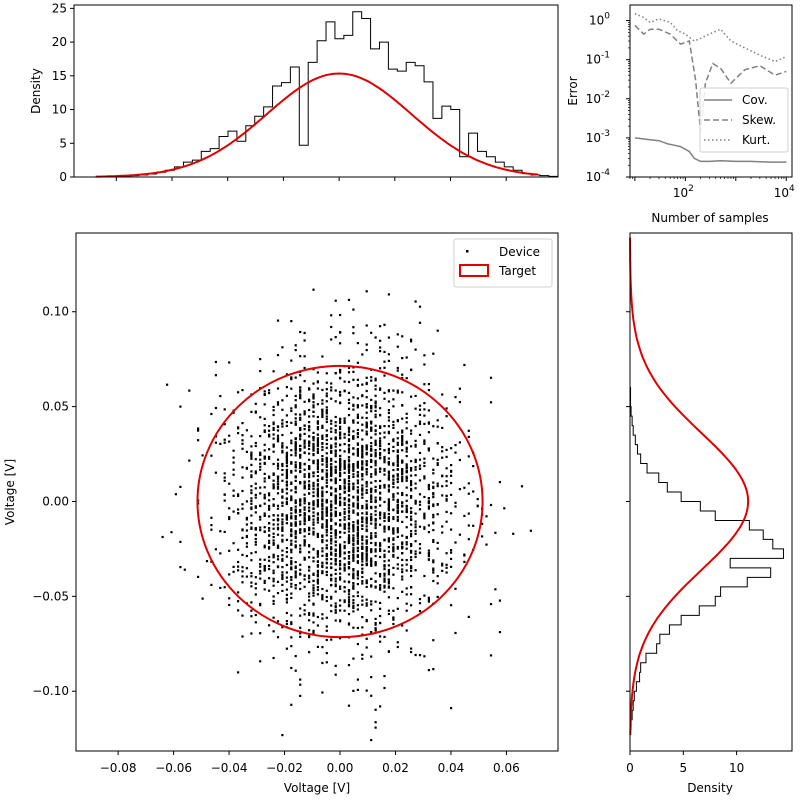 This screenshot has width=800, height=800. What do you see at coordinates (229, 768) in the screenshot?
I see `scatter-x-tick-label: −0.04` at bounding box center [229, 768].